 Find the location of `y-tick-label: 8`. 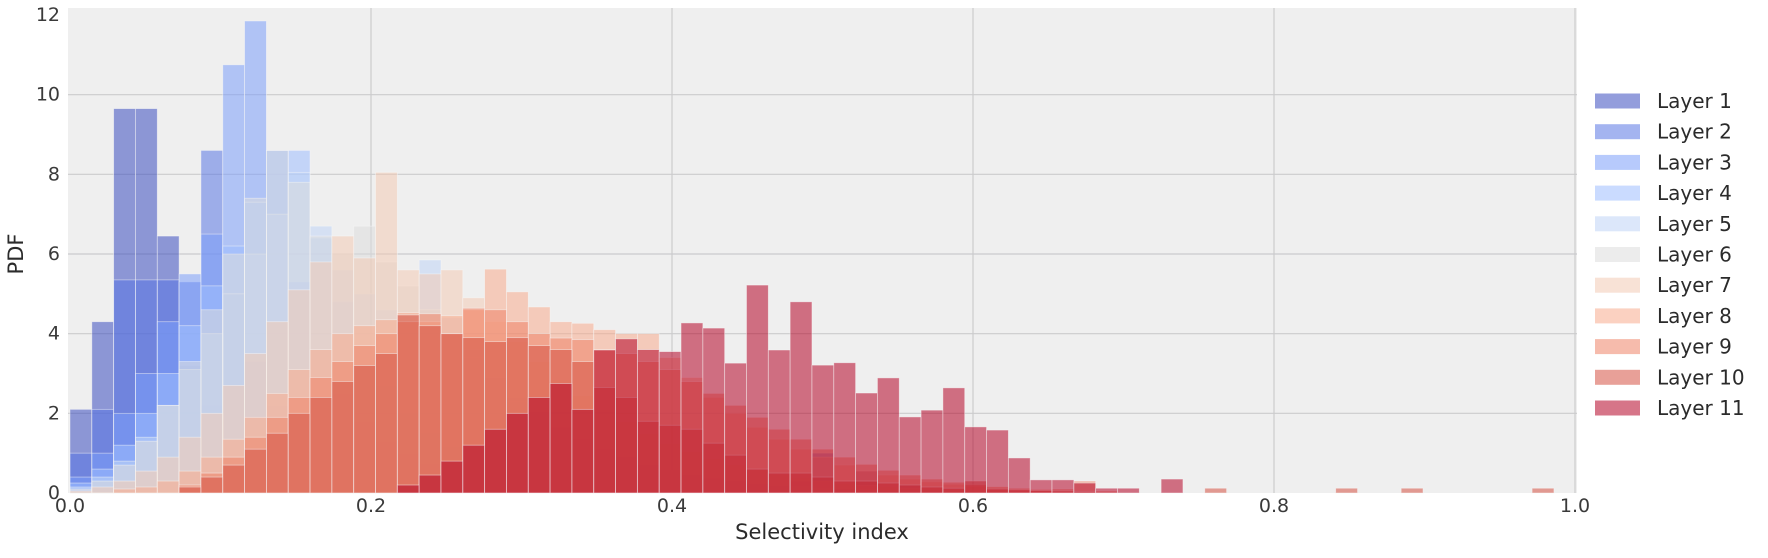

y-tick-label: 8 is located at coordinates (54, 174).